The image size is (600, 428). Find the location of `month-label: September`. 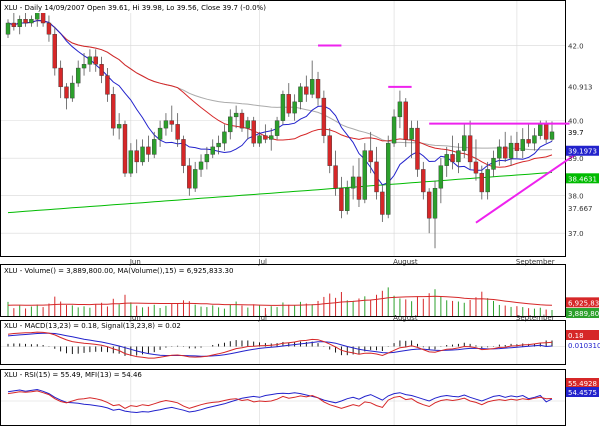

month-label: September is located at coordinates (535, 262).